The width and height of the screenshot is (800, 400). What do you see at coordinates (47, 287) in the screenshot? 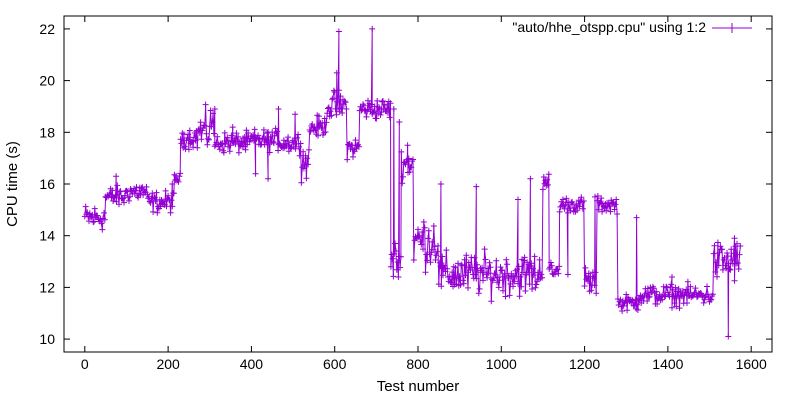
I see `y-tick-label: 12` at bounding box center [47, 287].